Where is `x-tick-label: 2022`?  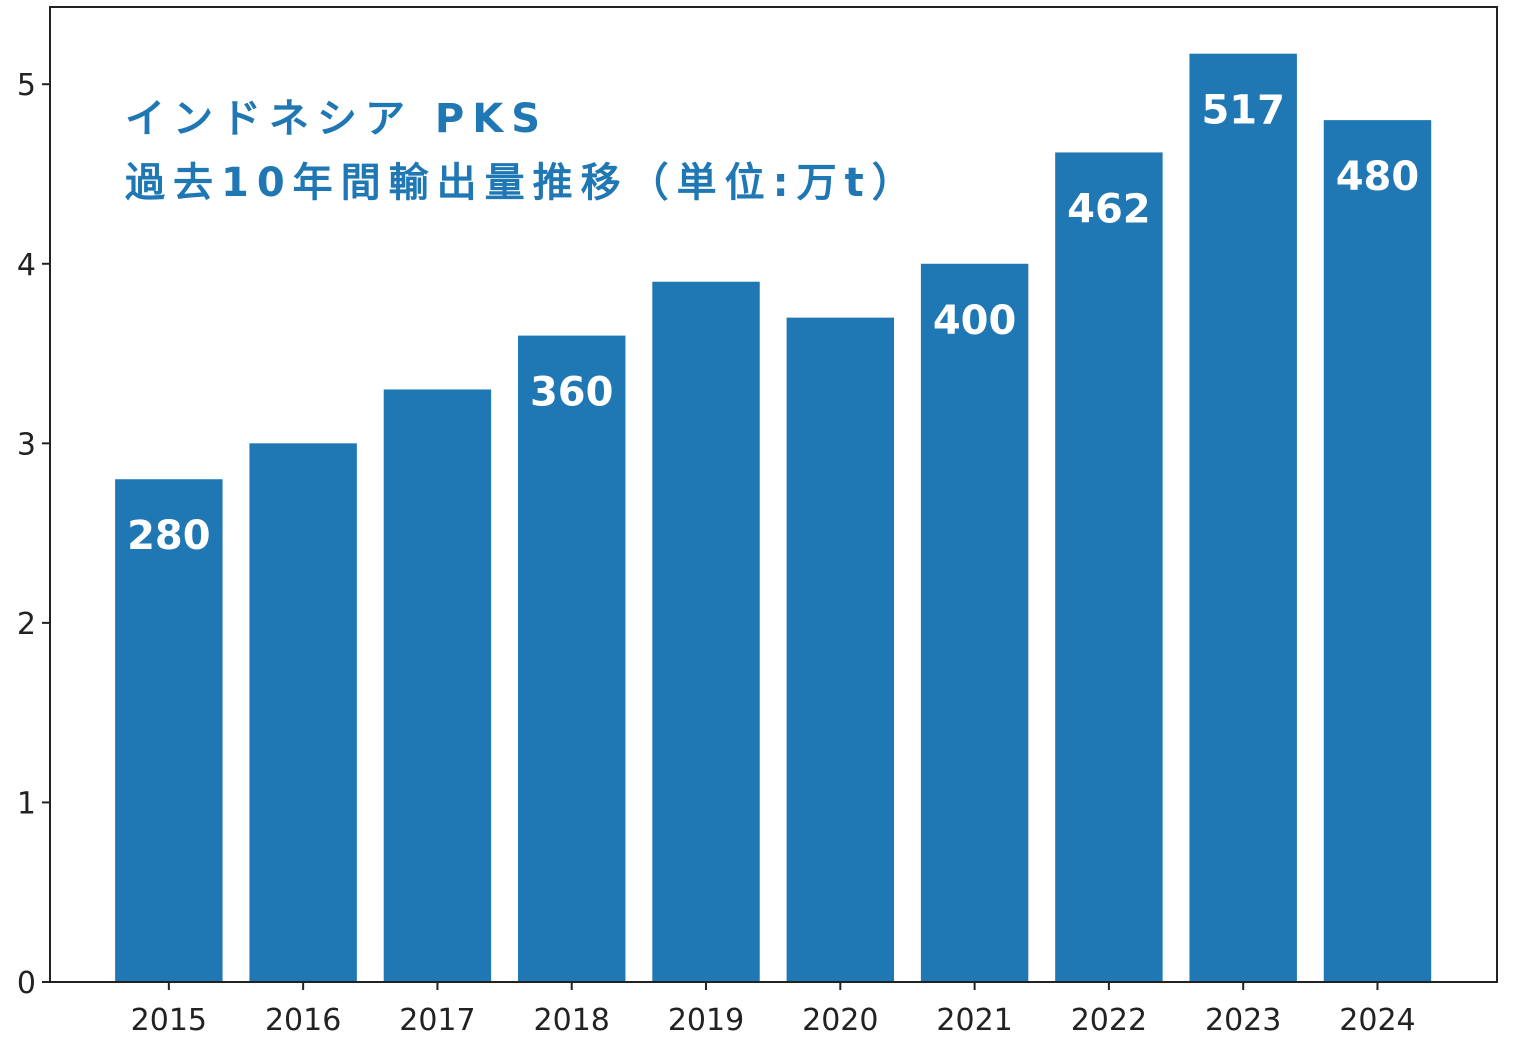 x-tick-label: 2022 is located at coordinates (1109, 1020).